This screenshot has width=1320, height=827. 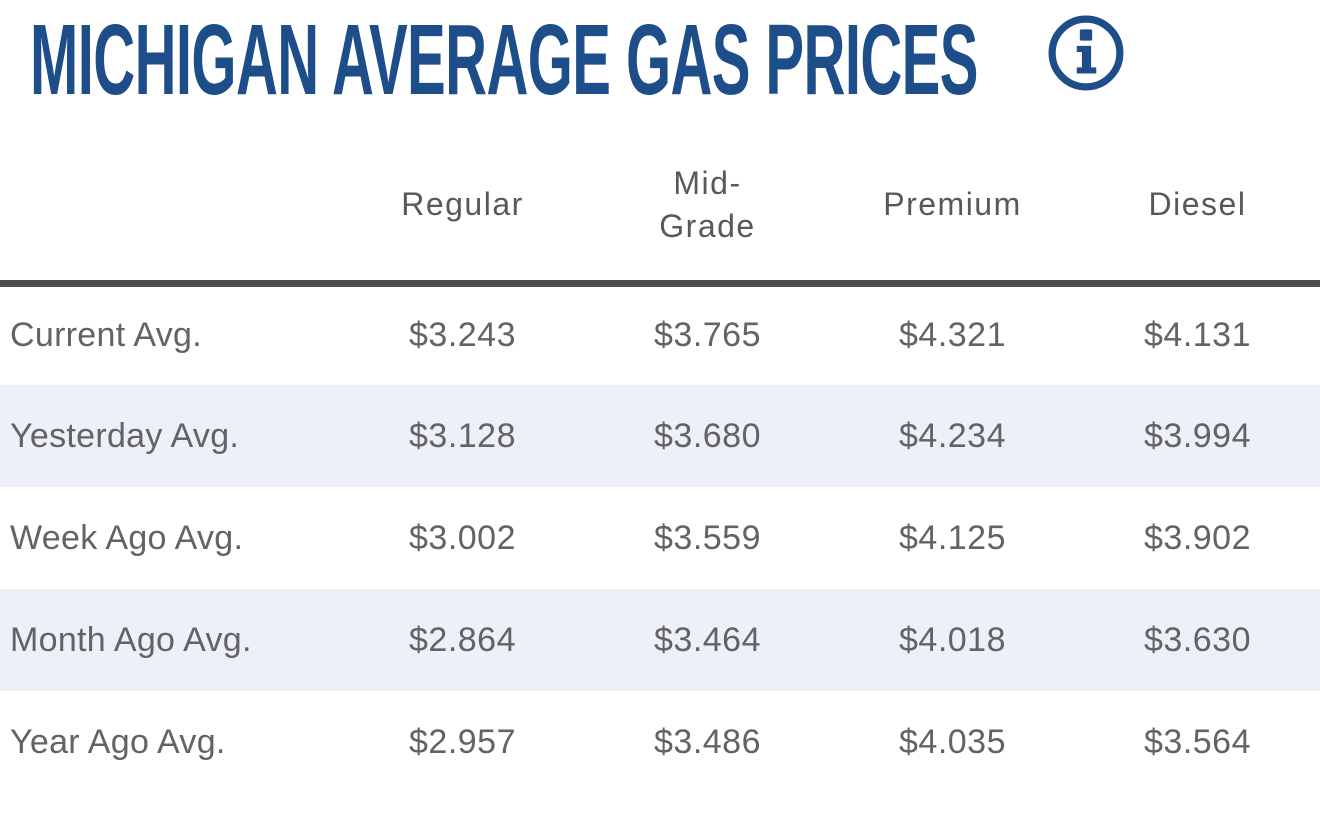 What do you see at coordinates (952, 741) in the screenshot?
I see `price-cell-premium: $4.035` at bounding box center [952, 741].